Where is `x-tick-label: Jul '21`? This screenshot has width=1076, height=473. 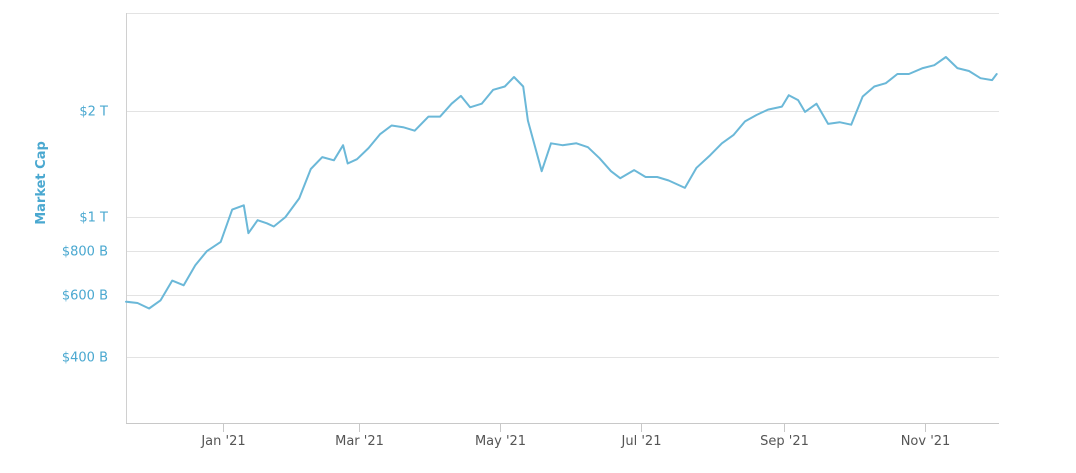
x-tick-label: Jul '21 is located at coordinates (641, 441).